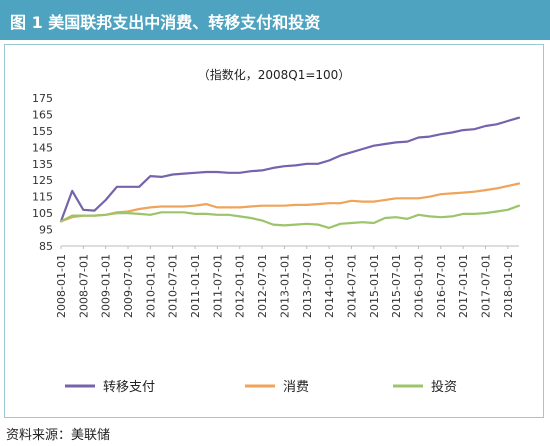 Image resolution: width=550 pixels, height=446 pixels. I want to click on figure-header: 图 1 美国联邦支出中消费、转移支付和投资, so click(275, 20).